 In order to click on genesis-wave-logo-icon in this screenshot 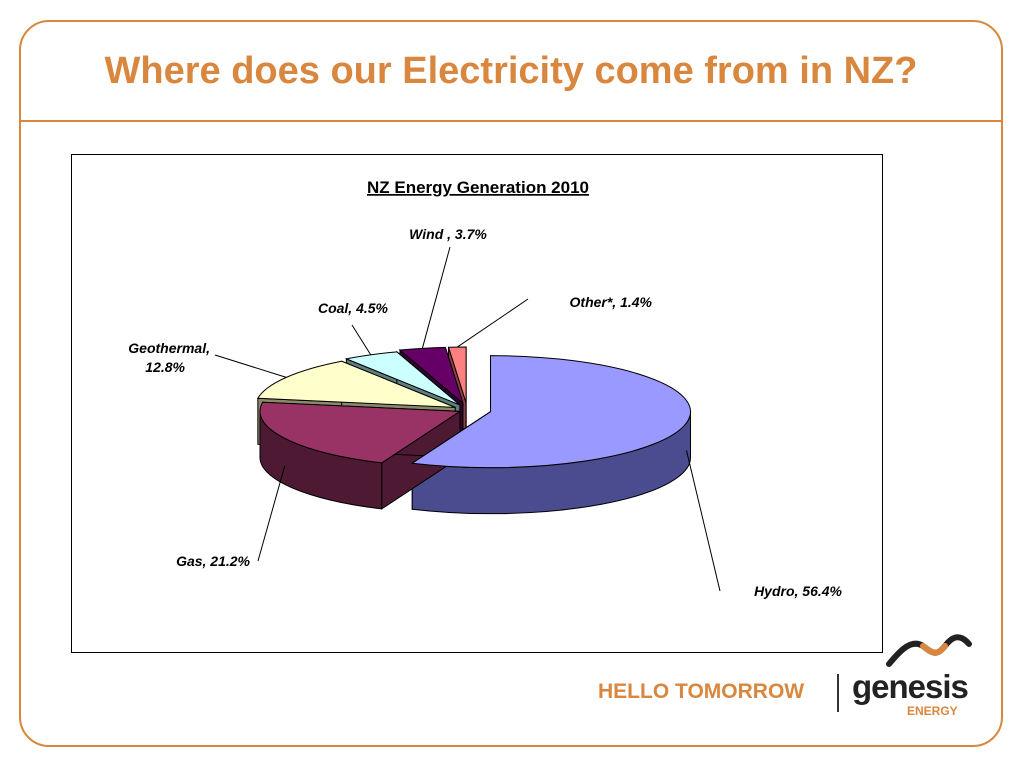, I will do `click(929, 650)`.